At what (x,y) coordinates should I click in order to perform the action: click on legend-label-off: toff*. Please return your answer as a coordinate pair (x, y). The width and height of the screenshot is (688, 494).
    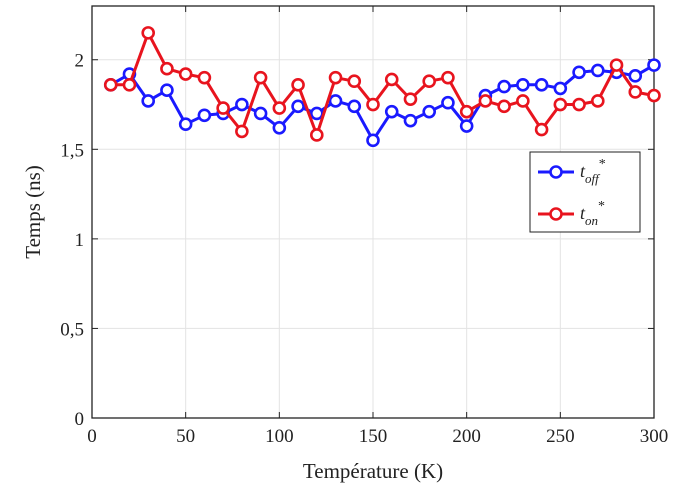
    Looking at the image, I should click on (593, 171).